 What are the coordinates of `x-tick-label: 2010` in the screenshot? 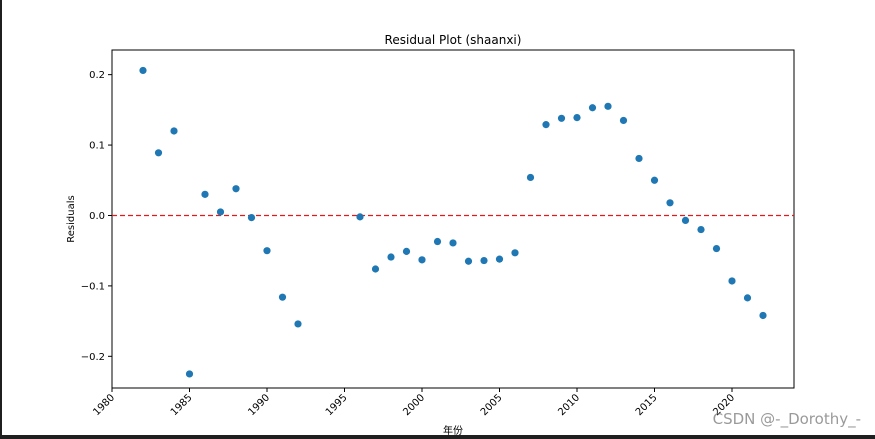 It's located at (569, 405).